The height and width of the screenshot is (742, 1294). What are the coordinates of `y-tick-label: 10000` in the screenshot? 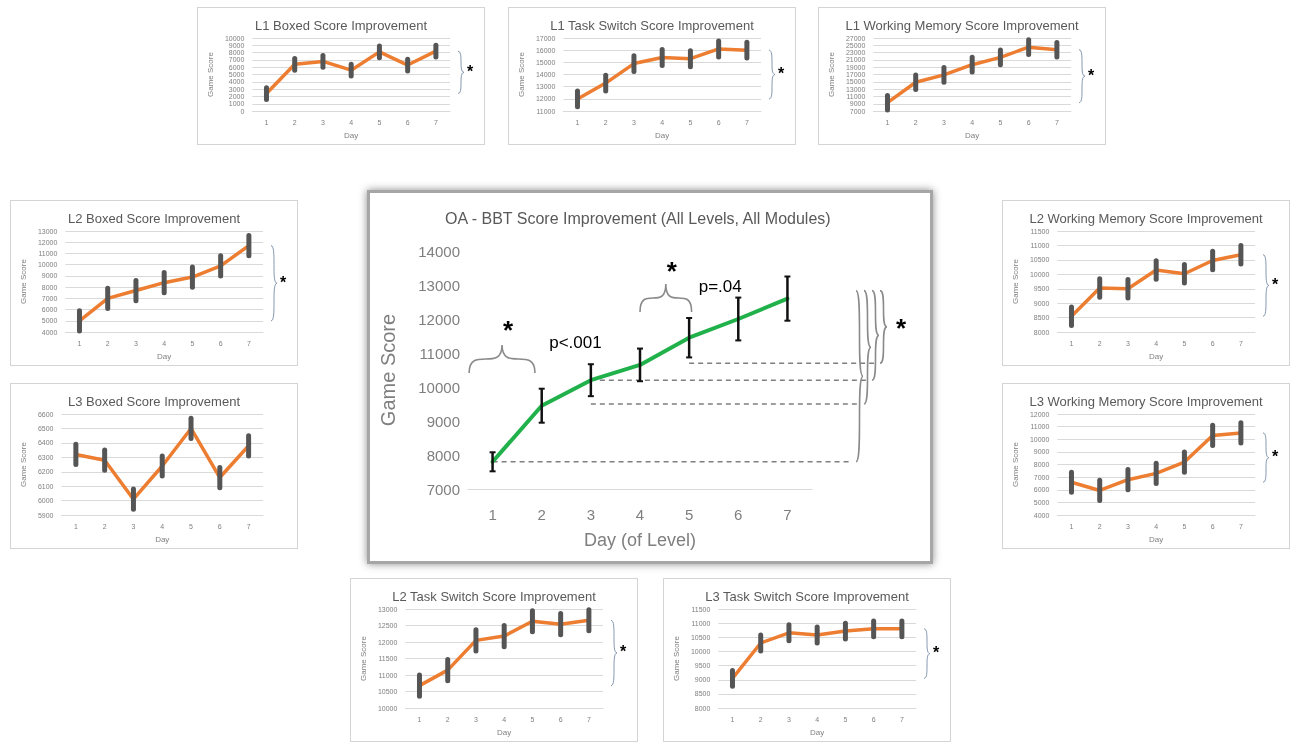 It's located at (439, 387).